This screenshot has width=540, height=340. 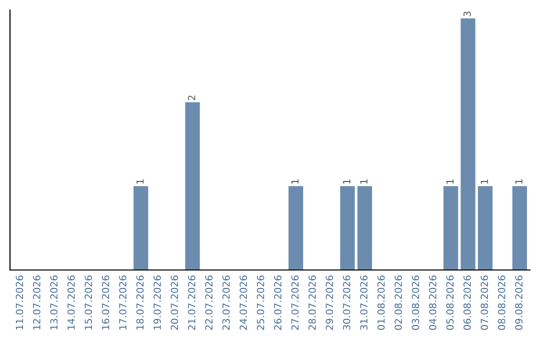 What do you see at coordinates (174, 302) in the screenshot?
I see `x-tick-label: 20.07.2026` at bounding box center [174, 302].